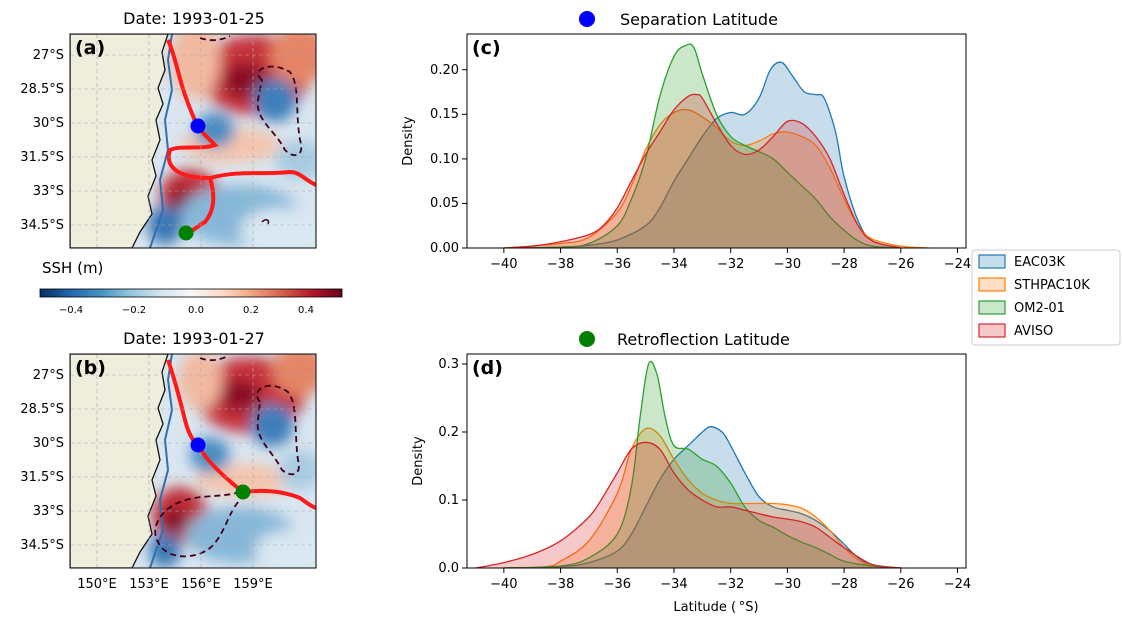 The height and width of the screenshot is (619, 1122). What do you see at coordinates (198, 445) in the screenshot?
I see `separation-point-b` at bounding box center [198, 445].